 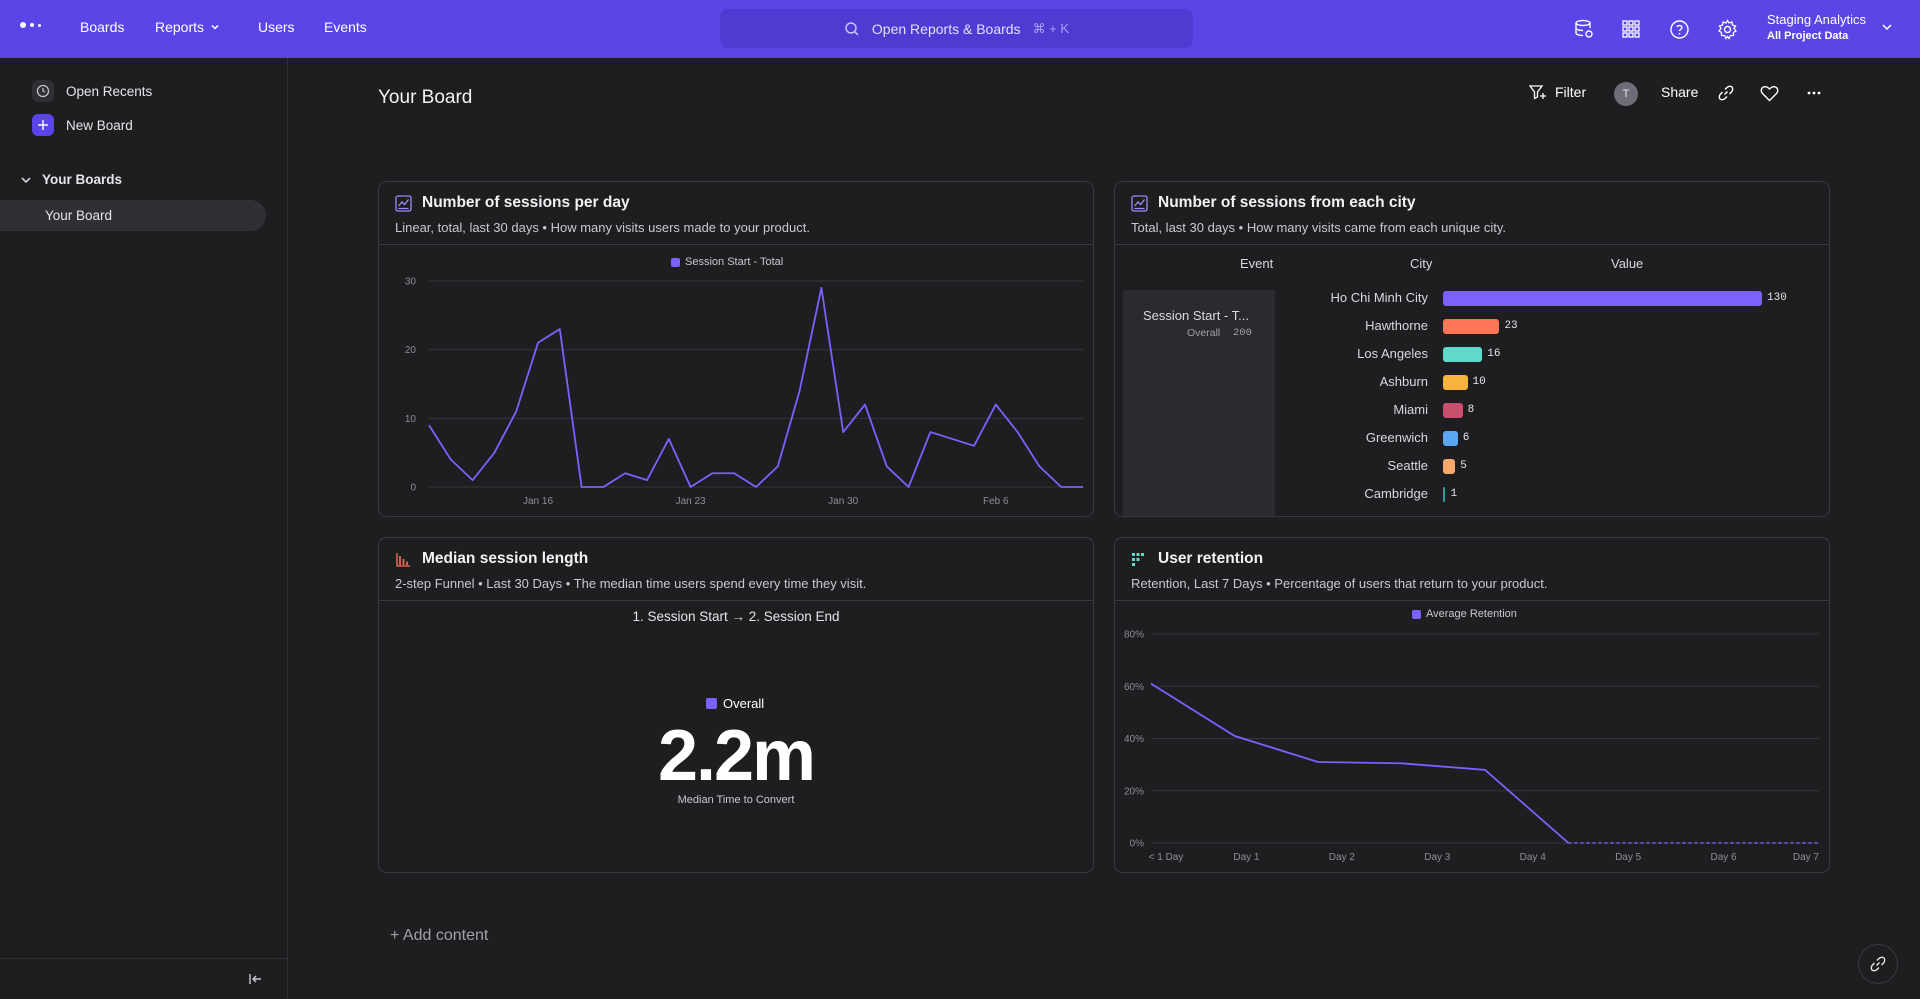 I want to click on project-scope: All Project Data, so click(x=1808, y=36).